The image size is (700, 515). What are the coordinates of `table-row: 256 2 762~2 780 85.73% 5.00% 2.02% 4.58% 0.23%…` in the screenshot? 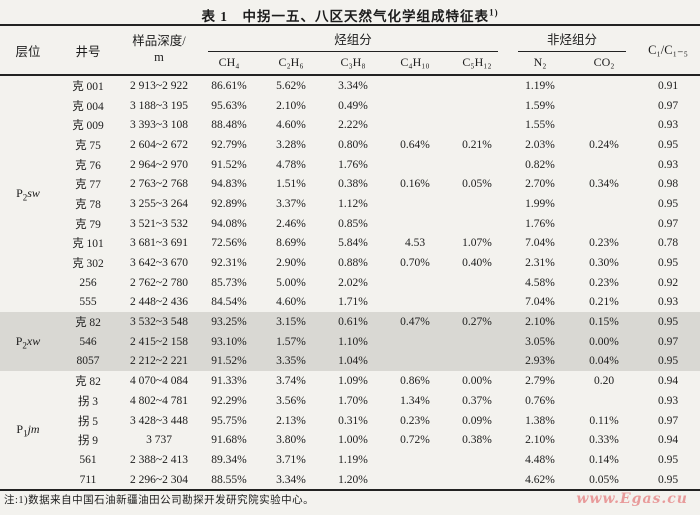 It's located at (350, 283).